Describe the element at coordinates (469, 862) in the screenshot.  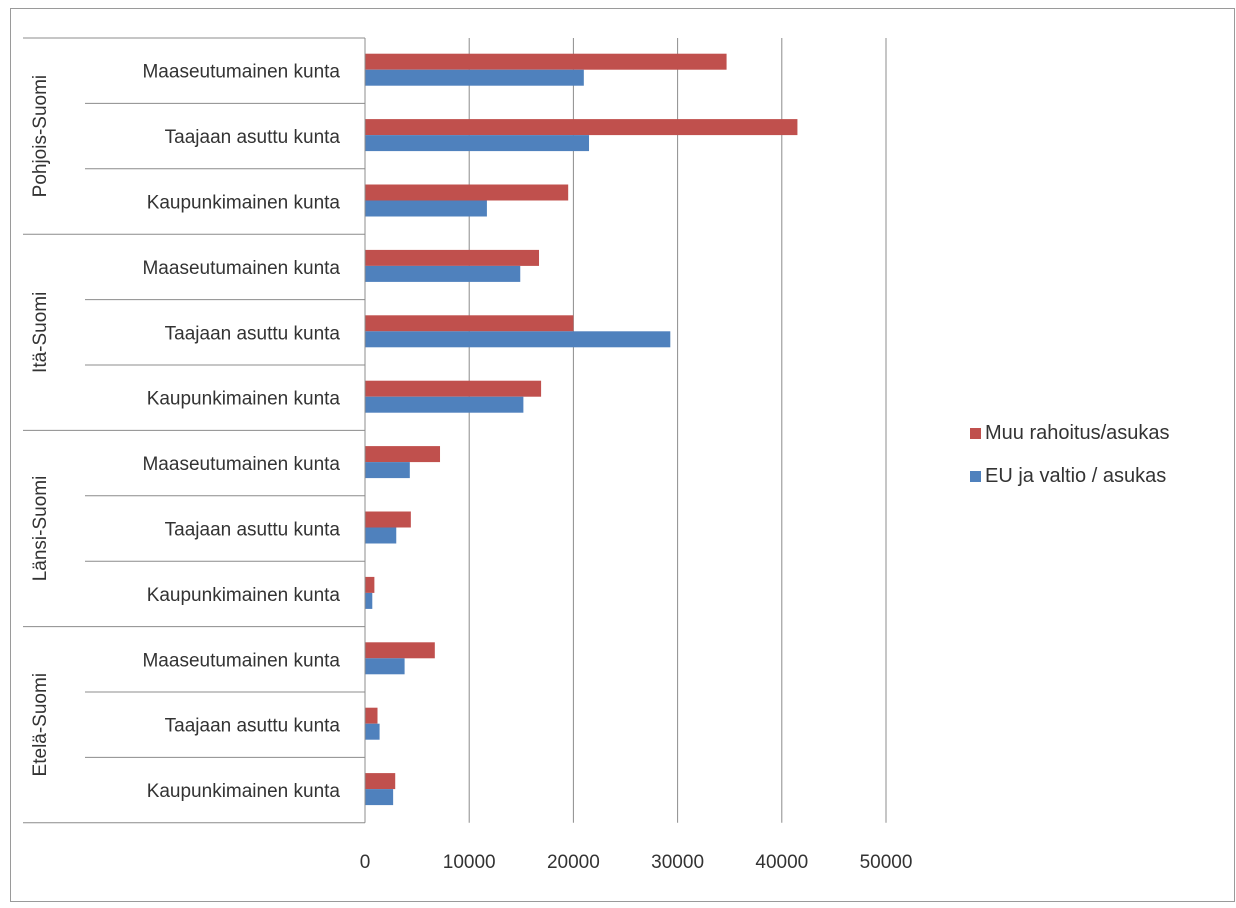
I see `x-tick-label: 10000` at that location.